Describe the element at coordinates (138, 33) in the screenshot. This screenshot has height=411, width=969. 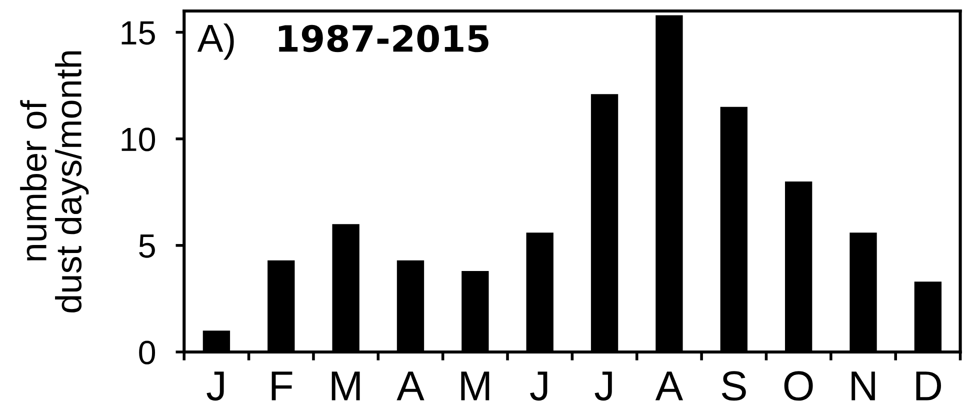
I see `y-tick-label: 15` at that location.